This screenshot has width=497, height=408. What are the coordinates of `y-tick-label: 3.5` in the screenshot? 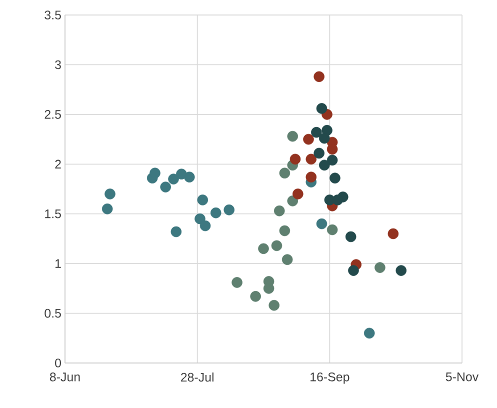 It's located at (52, 15).